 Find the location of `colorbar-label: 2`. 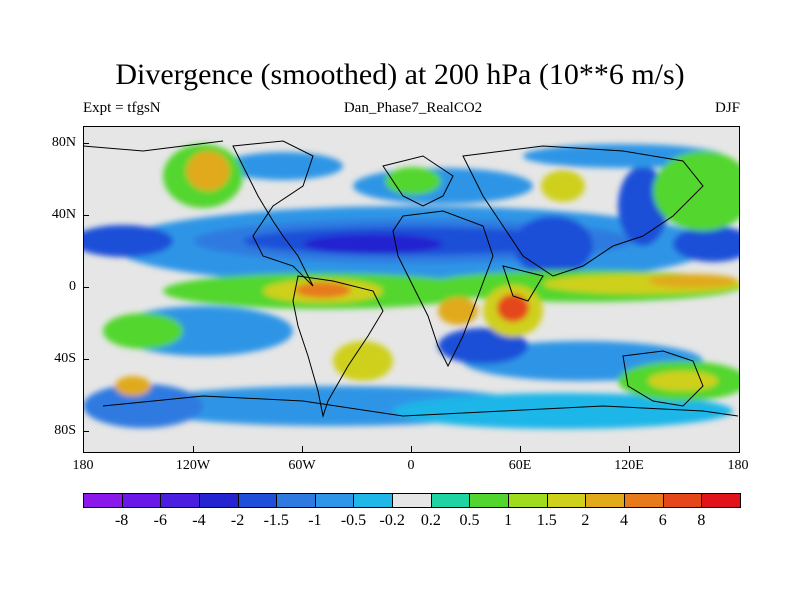

colorbar-label: 2 is located at coordinates (585, 520).